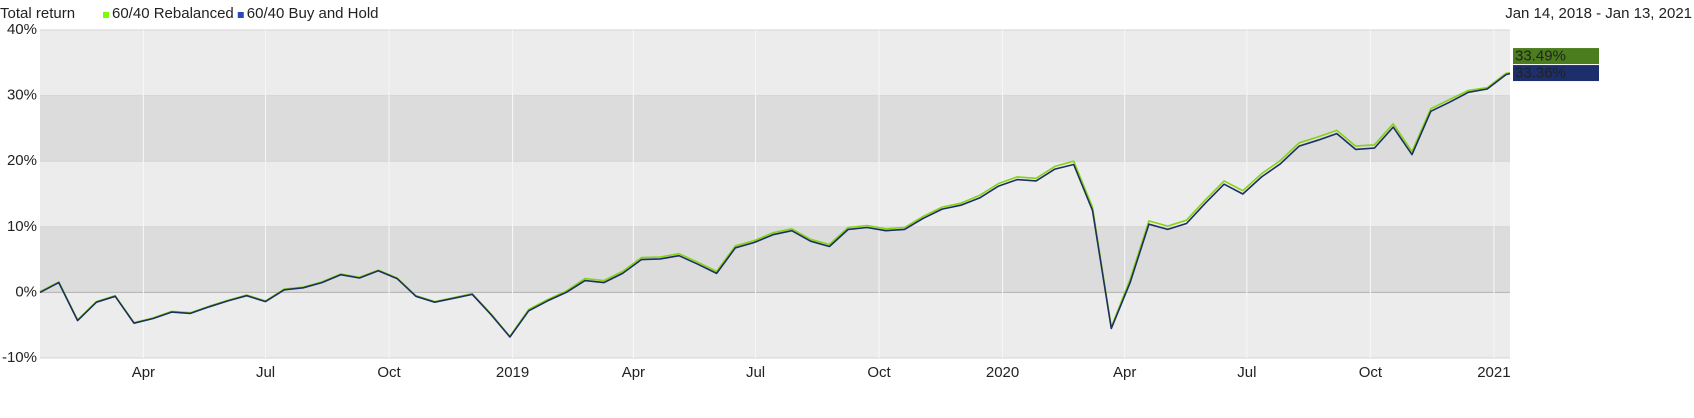 This screenshot has height=418, width=1694. I want to click on y-tick-label: -10%, so click(19, 357).